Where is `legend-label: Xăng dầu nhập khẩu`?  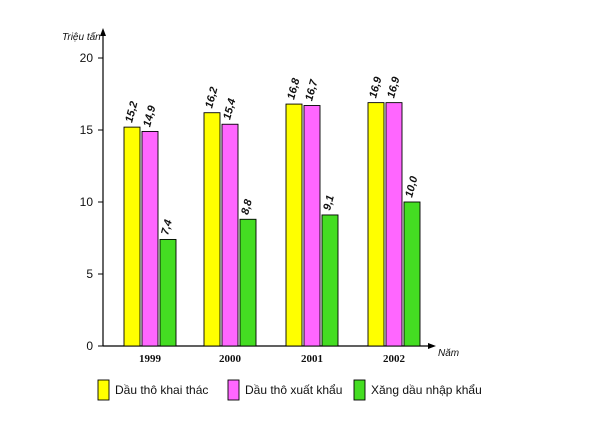
legend-label: Xăng dầu nhập khẩu is located at coordinates (426, 390).